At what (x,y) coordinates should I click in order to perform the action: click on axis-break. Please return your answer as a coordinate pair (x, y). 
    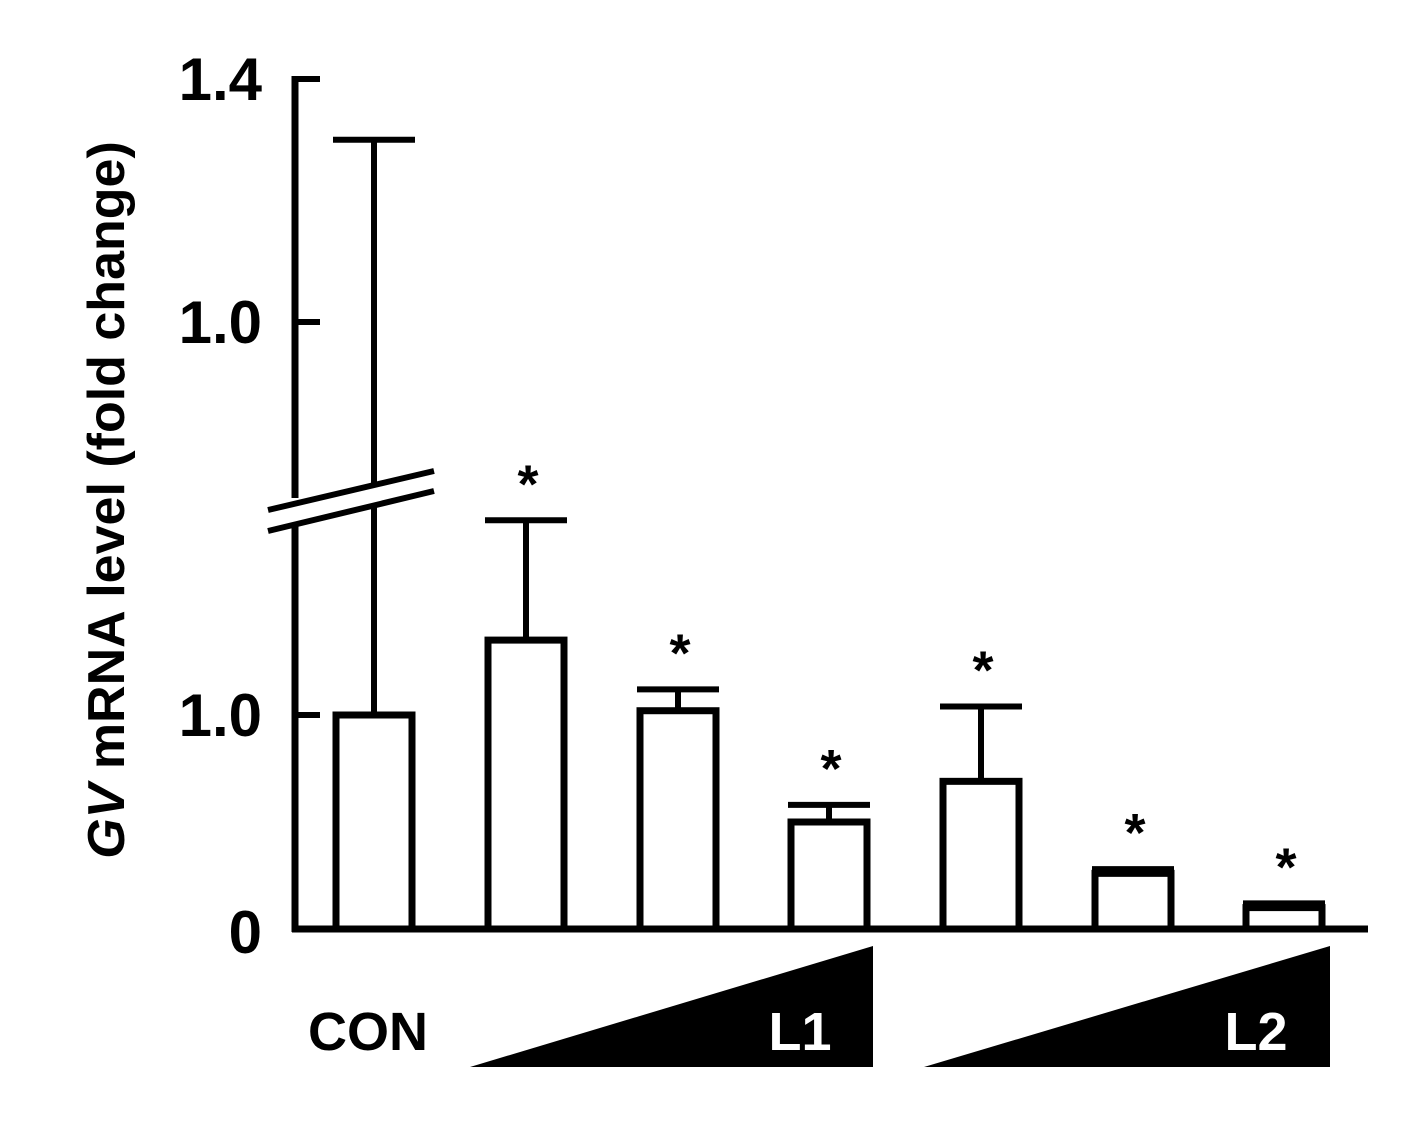
    Looking at the image, I should click on (351, 501).